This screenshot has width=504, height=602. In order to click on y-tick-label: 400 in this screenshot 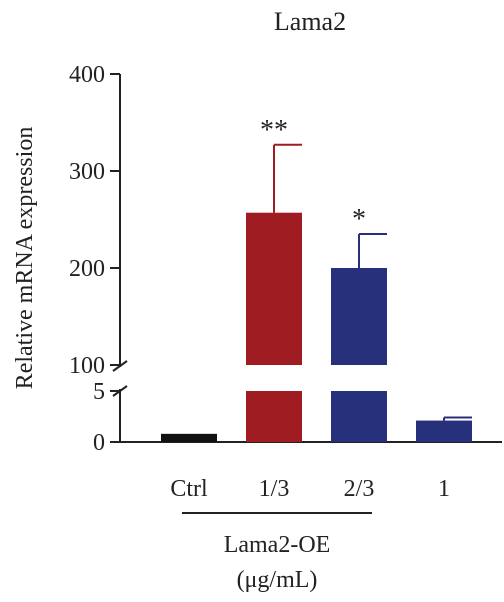, I will do `click(87, 75)`.